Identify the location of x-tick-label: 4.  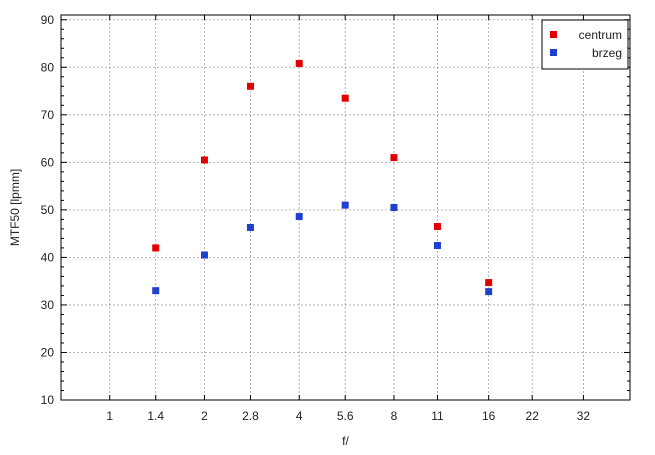
(299, 416).